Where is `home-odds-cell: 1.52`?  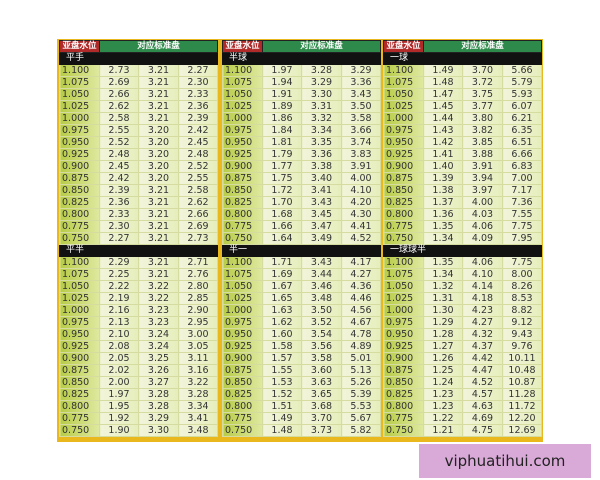 home-odds-cell: 1.52 is located at coordinates (282, 394).